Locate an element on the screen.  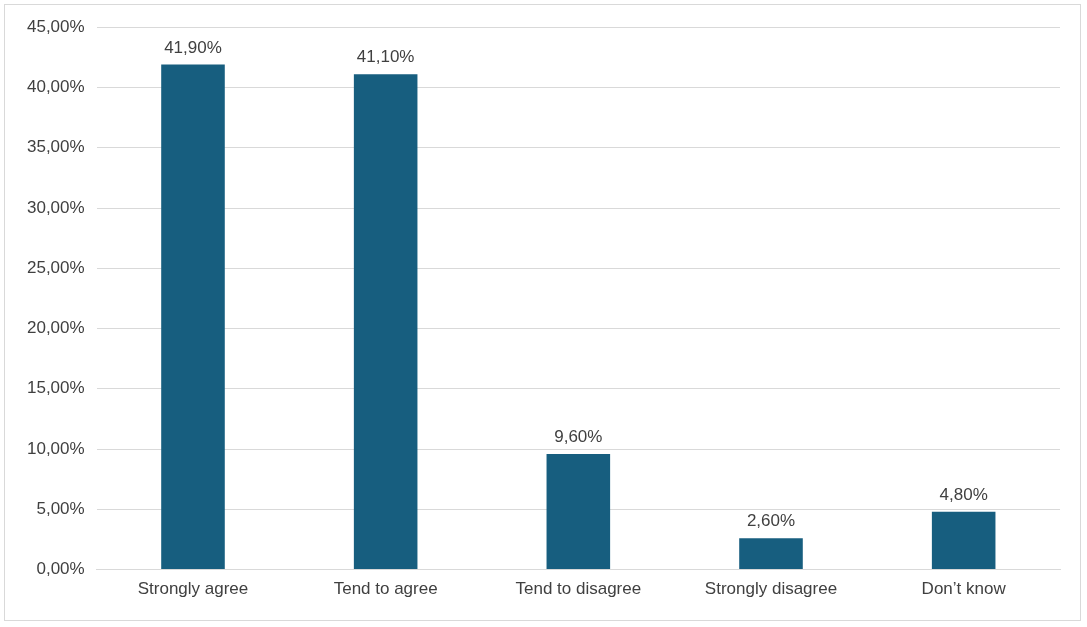
x-tick-label: Don’t know is located at coordinates (964, 589).